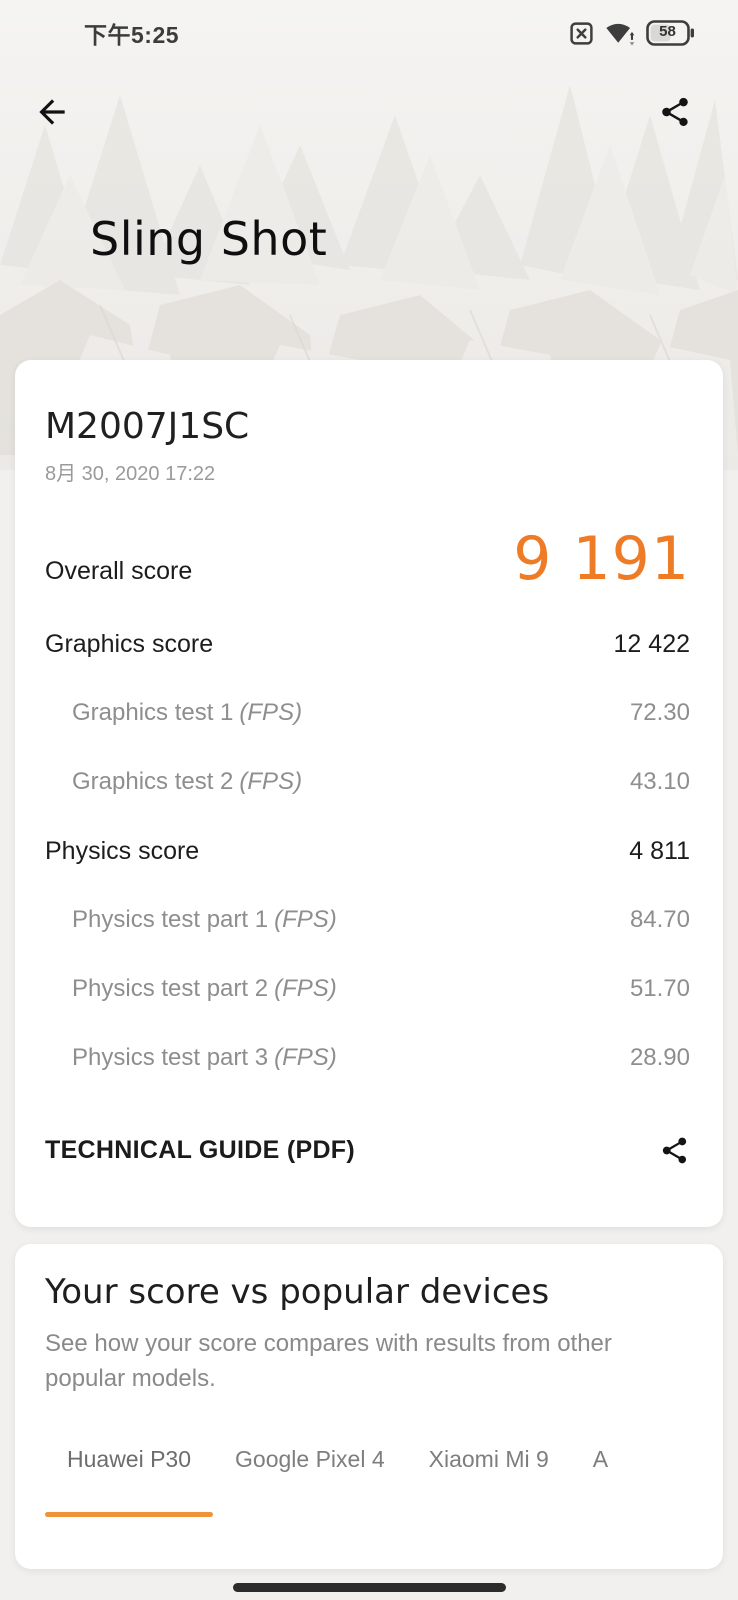 The image size is (738, 1600). I want to click on row-value: 4 811, so click(659, 851).